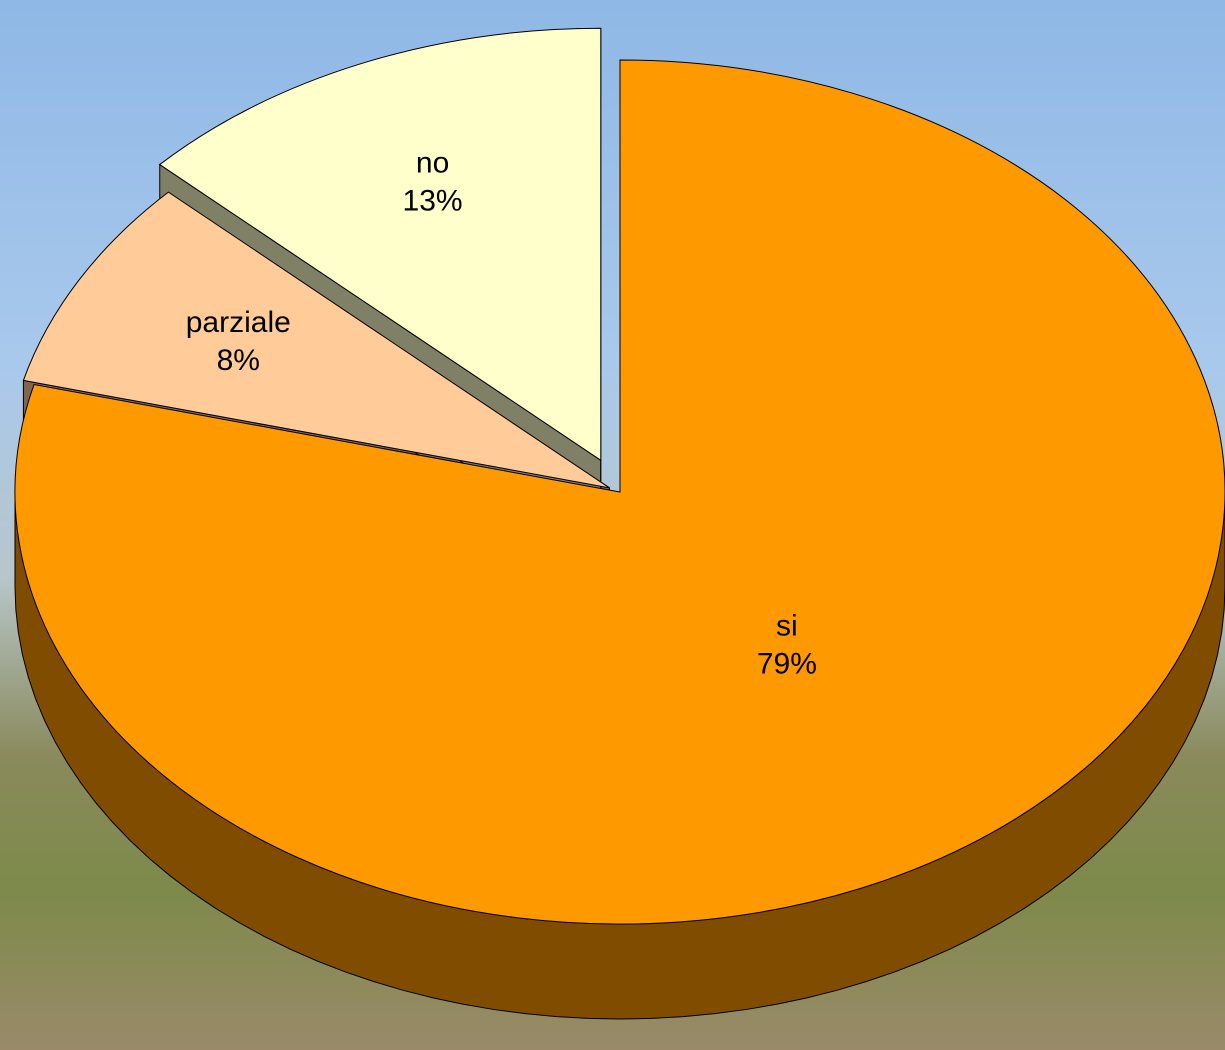 The width and height of the screenshot is (1225, 1050). What do you see at coordinates (787, 626) in the screenshot?
I see `slice-category-label: si` at bounding box center [787, 626].